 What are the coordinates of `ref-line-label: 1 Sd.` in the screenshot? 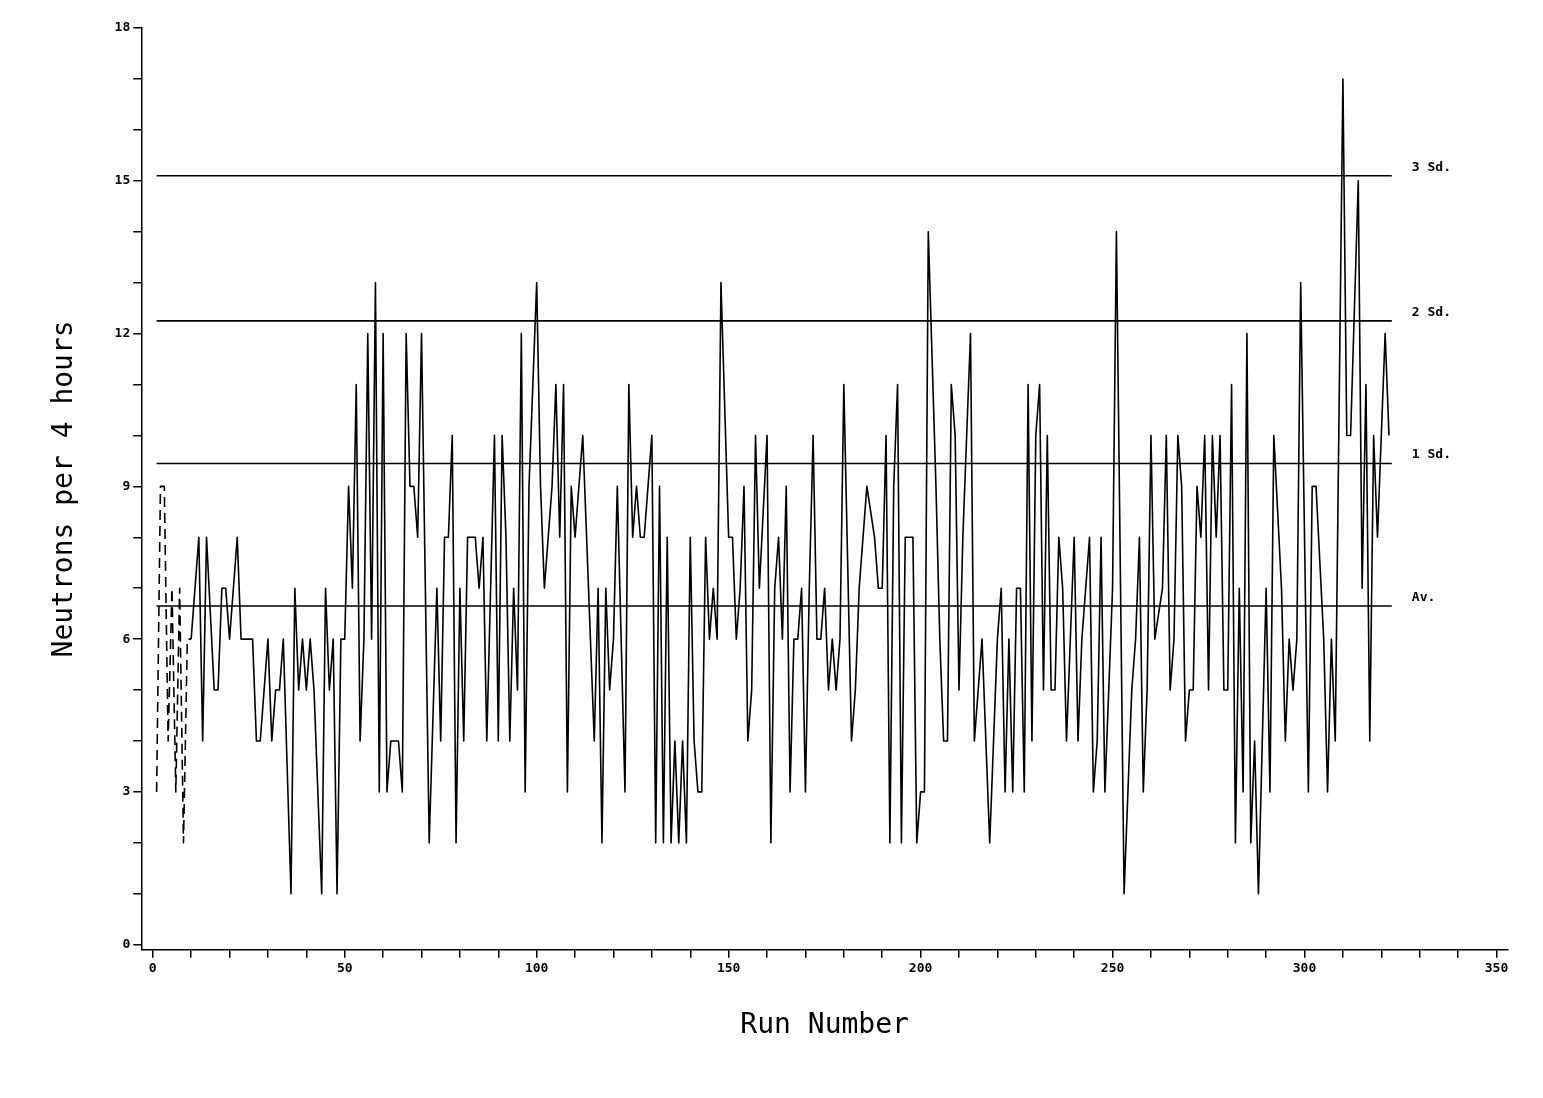 It's located at (1431, 454).